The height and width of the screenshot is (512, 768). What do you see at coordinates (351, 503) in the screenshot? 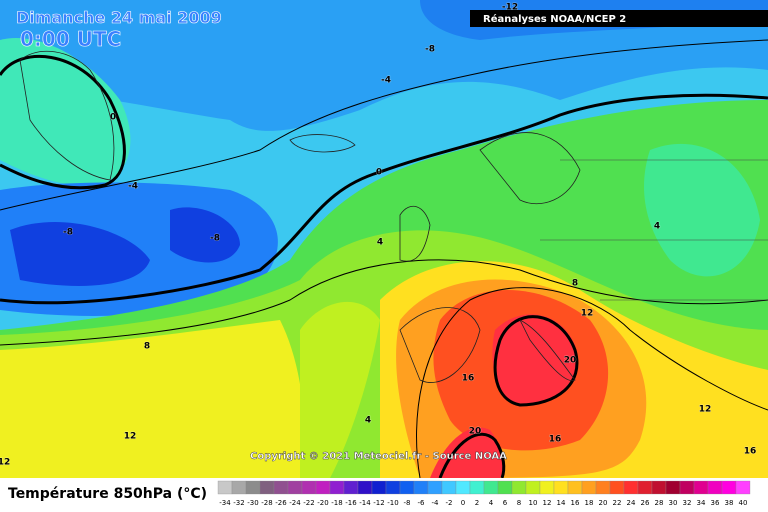
I see `legend-level: -16` at bounding box center [351, 503].